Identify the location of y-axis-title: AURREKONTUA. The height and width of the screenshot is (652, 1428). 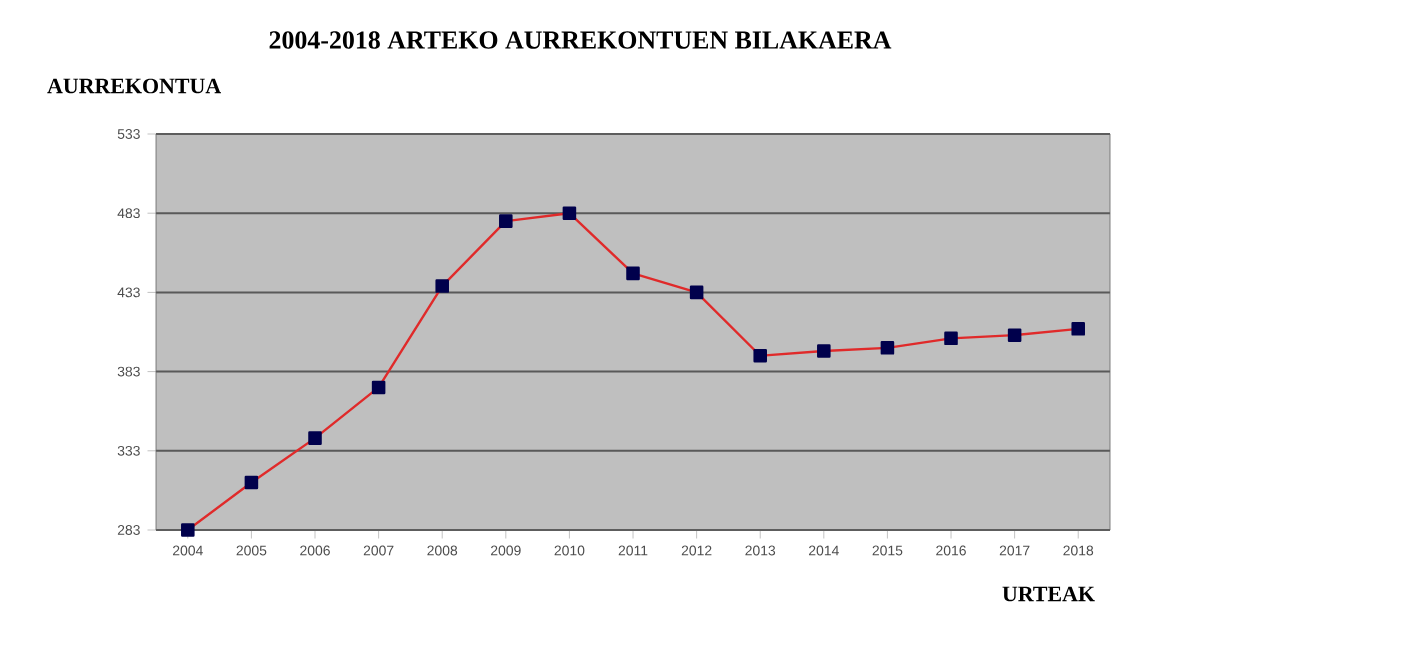
(134, 86).